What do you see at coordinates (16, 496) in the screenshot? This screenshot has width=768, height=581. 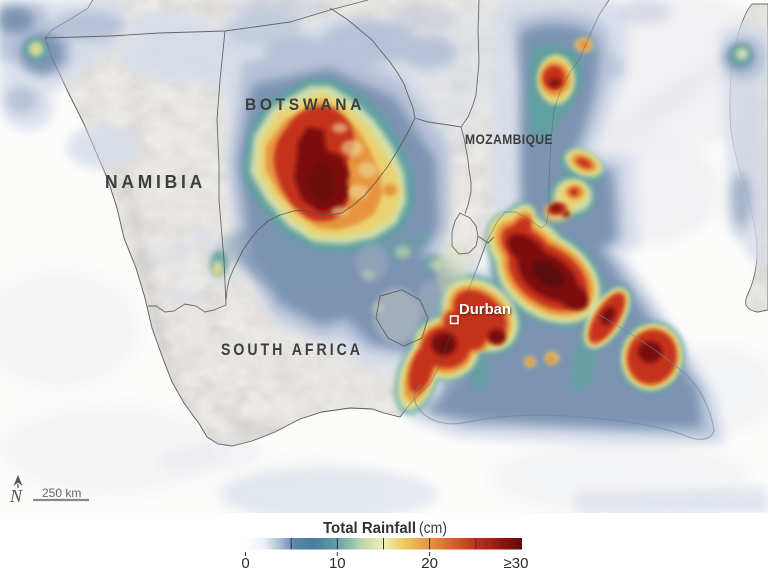 I see `svg-text: N` at bounding box center [16, 496].